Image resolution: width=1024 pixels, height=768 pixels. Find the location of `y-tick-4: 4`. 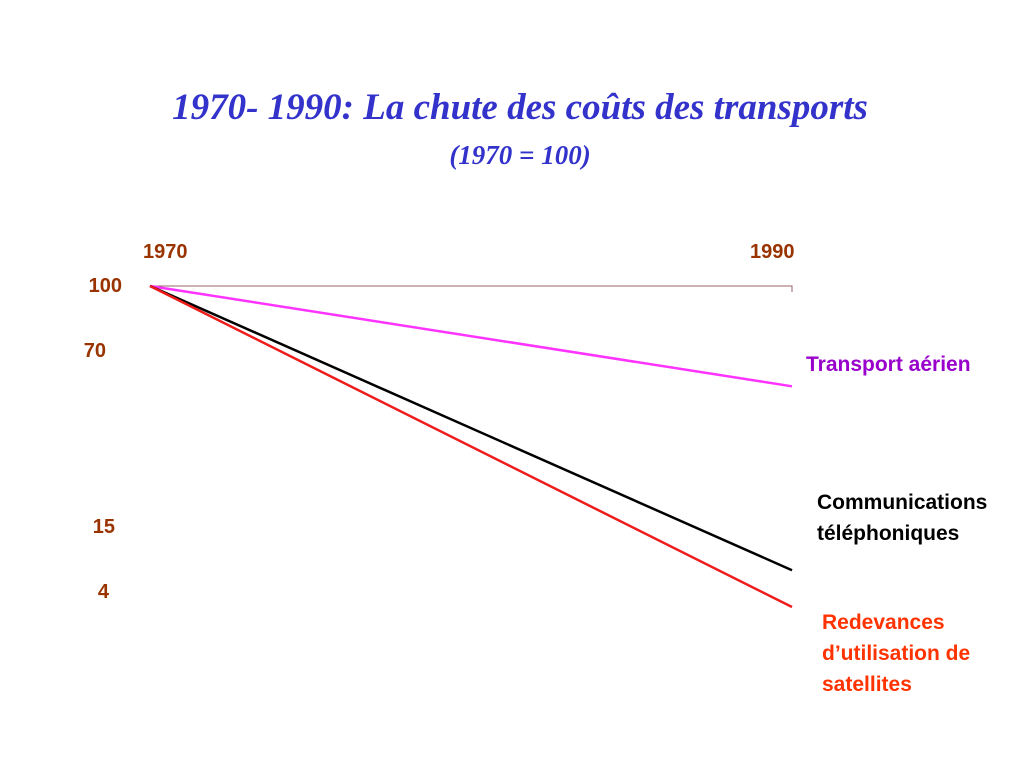

y-tick-4: 4 is located at coordinates (103, 592).